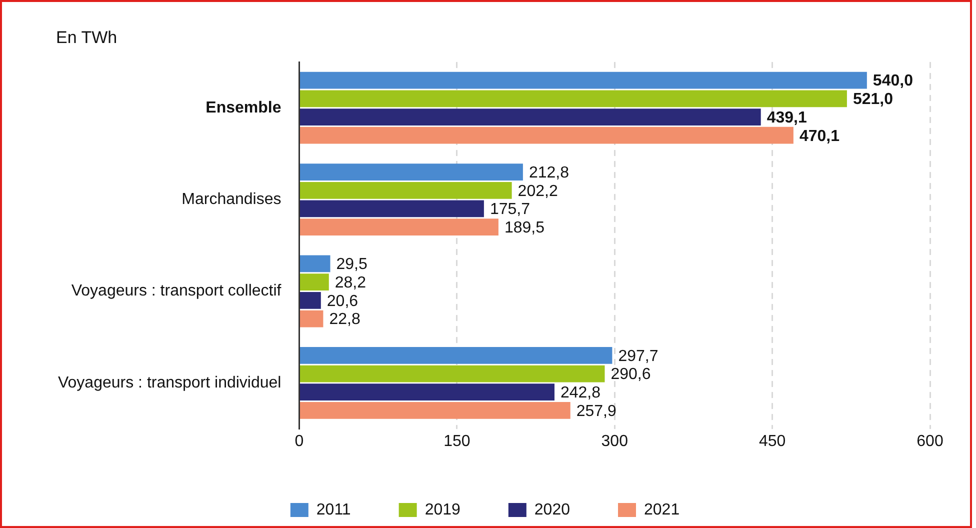 The height and width of the screenshot is (528, 976). I want to click on data-label: 521,0, so click(873, 99).